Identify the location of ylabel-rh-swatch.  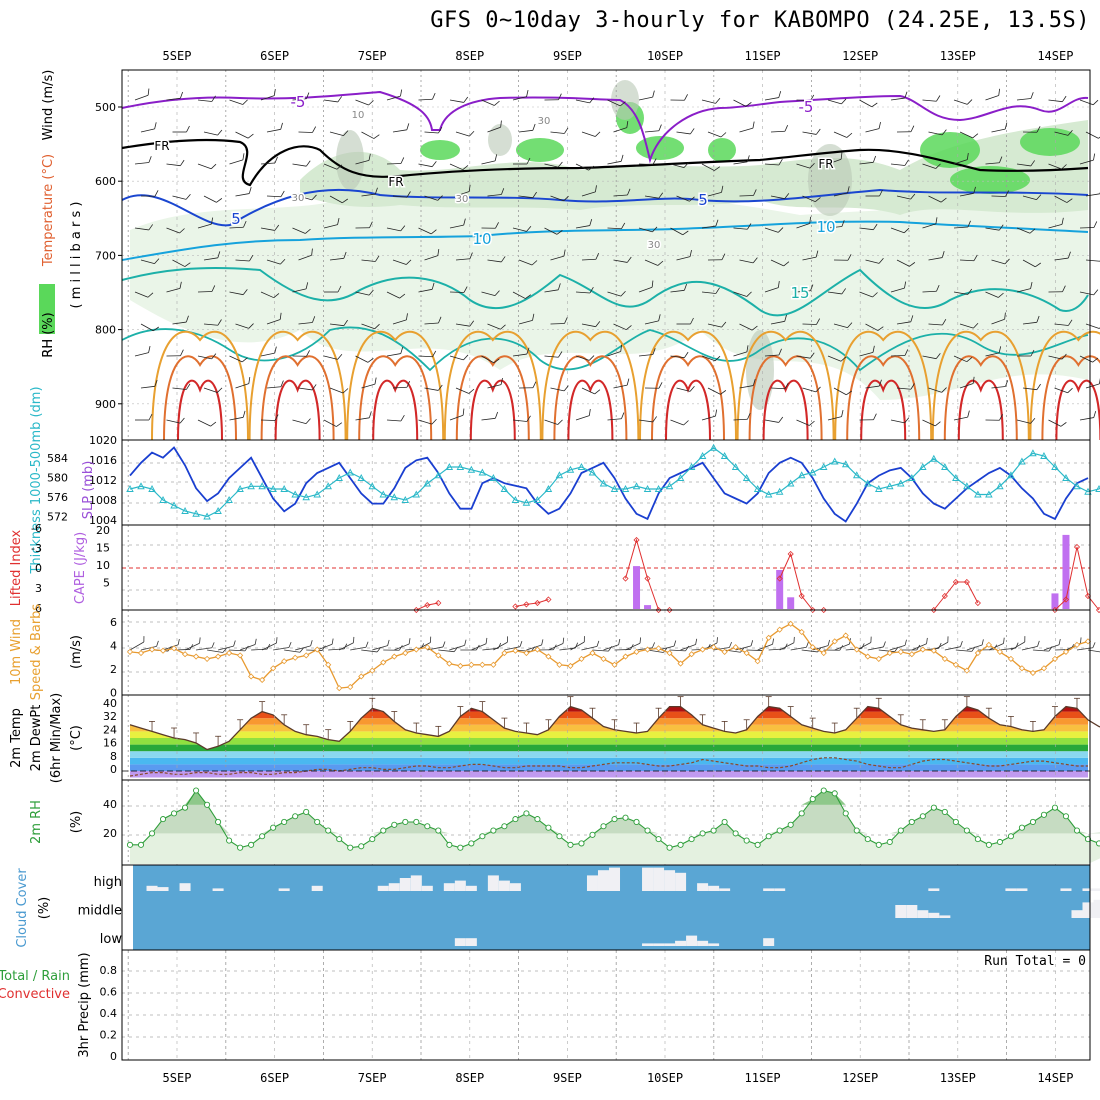
(47, 309).